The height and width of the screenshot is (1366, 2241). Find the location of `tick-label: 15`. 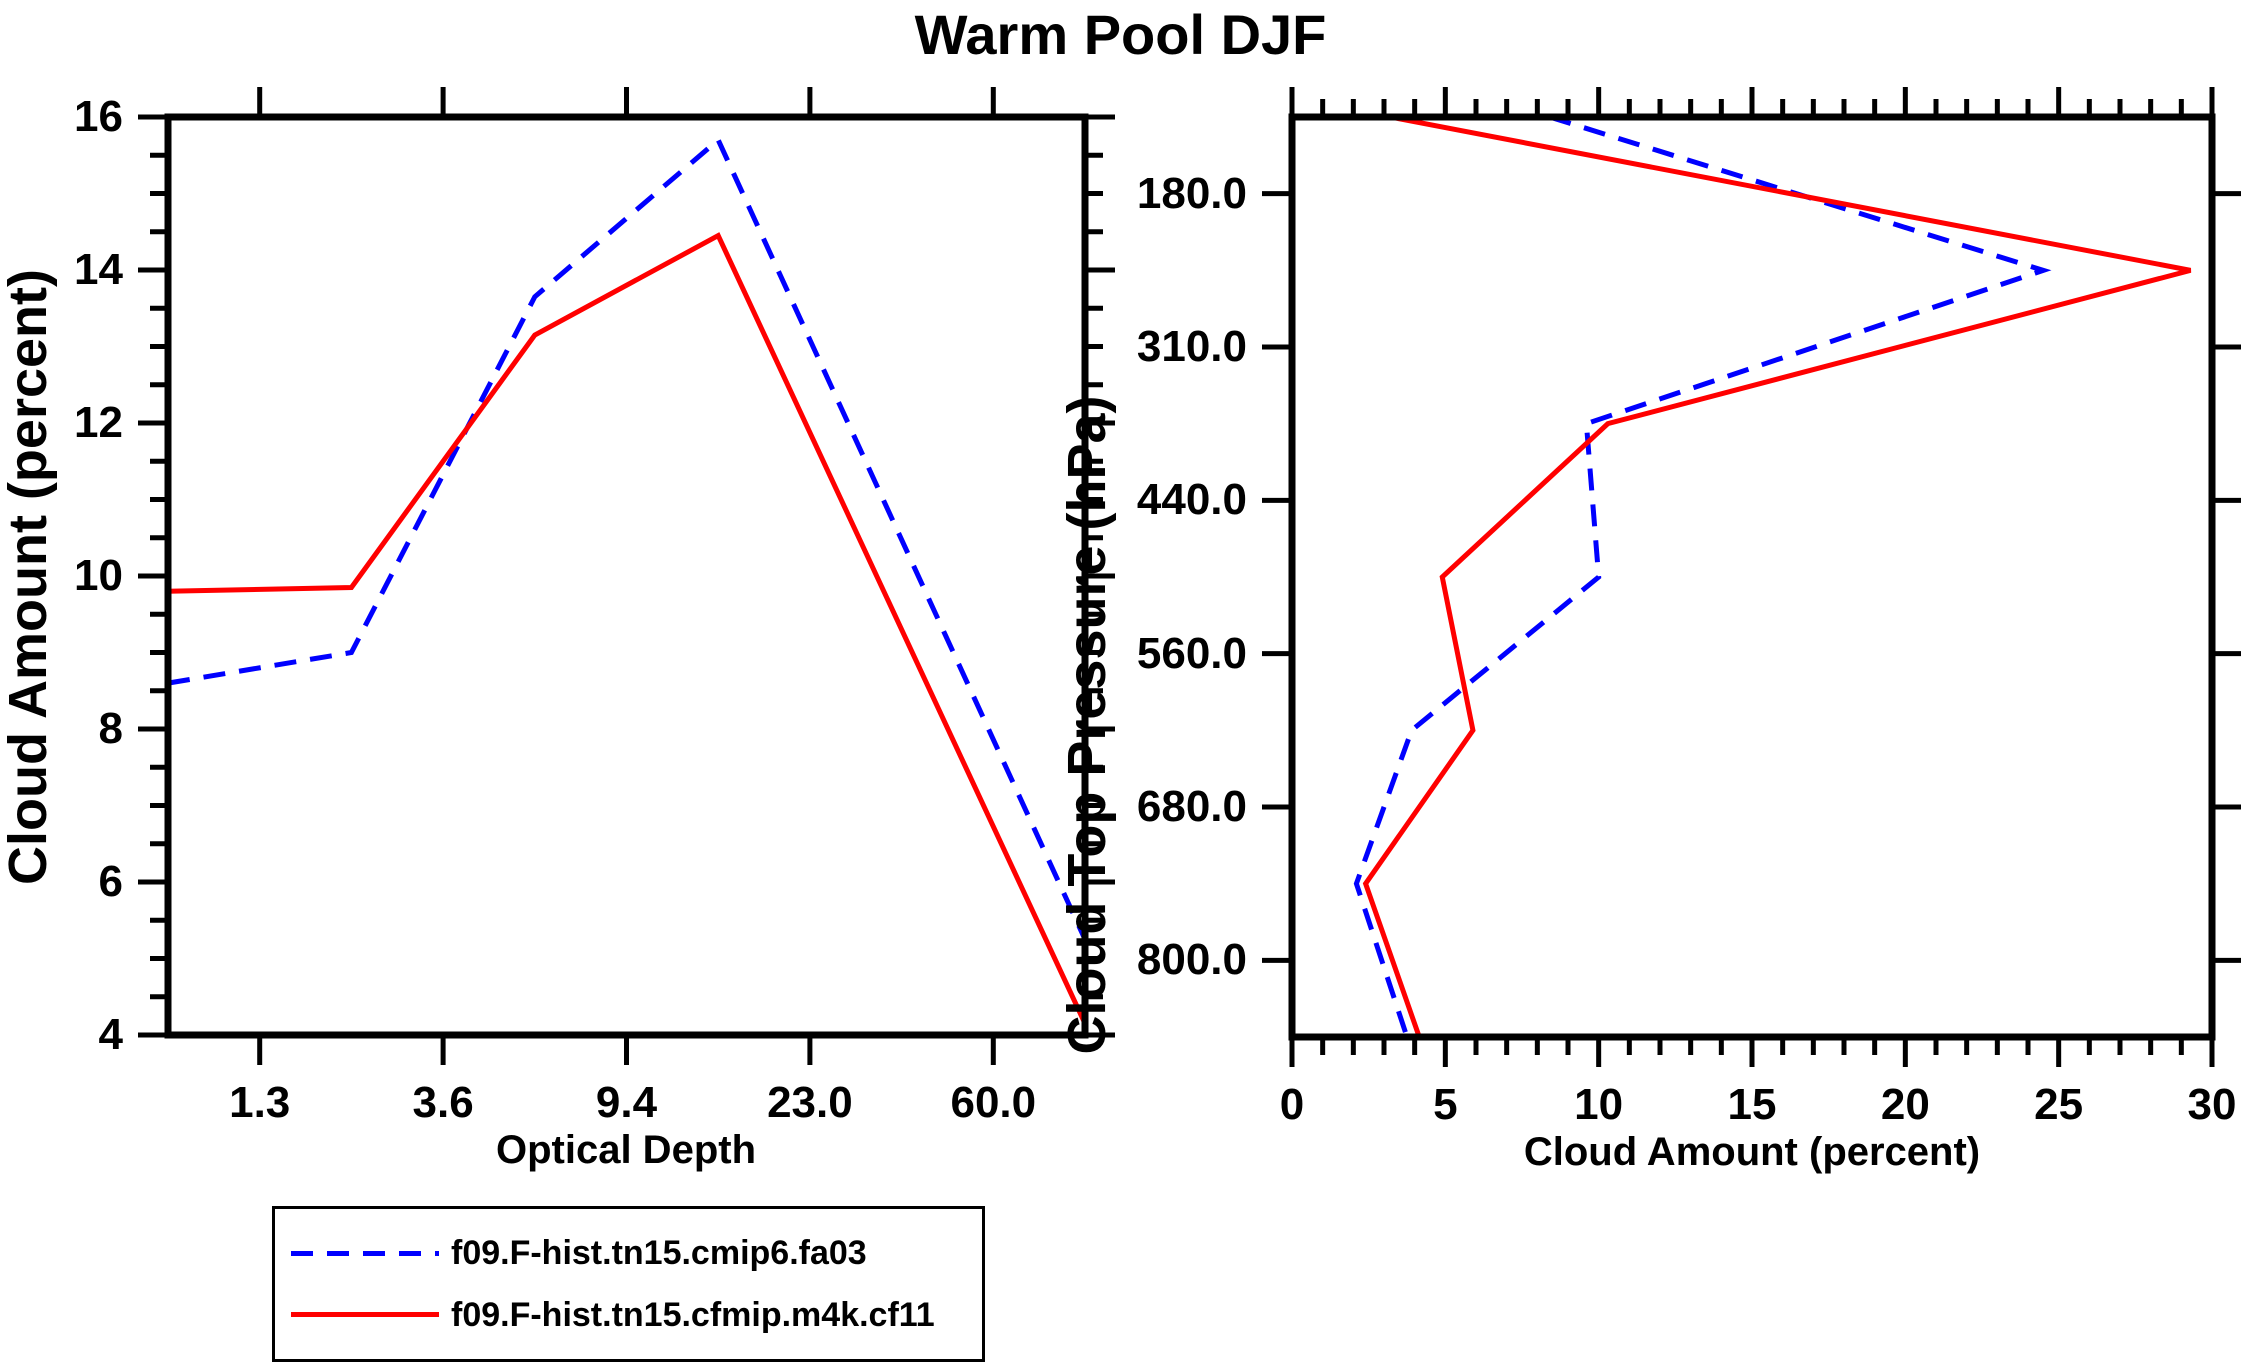

tick-label: 15 is located at coordinates (1752, 1104).